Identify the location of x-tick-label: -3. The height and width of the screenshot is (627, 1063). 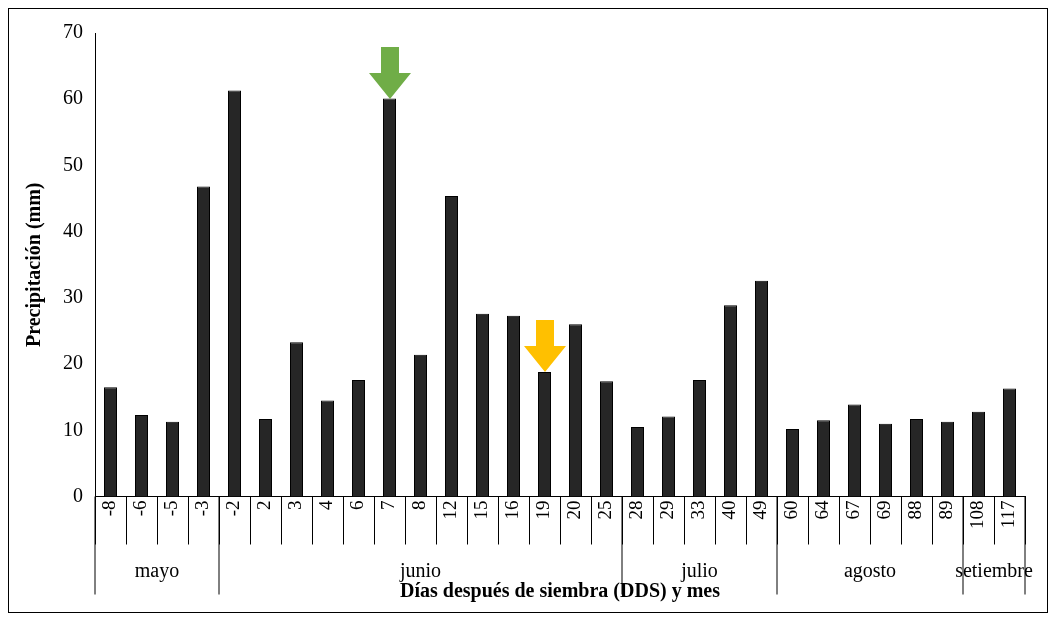
(202, 508).